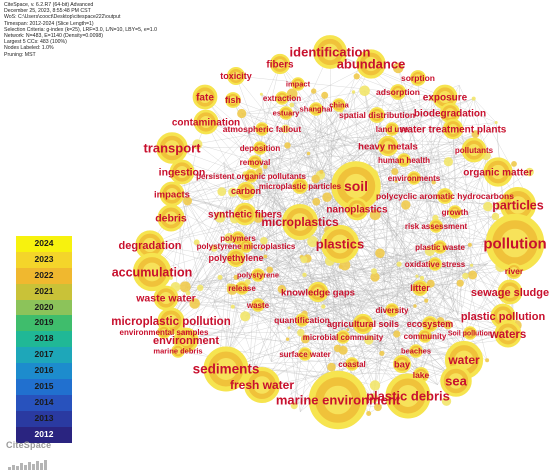 This screenshot has width=550, height=470. I want to click on keyword-label: water treatment plants, so click(453, 130).